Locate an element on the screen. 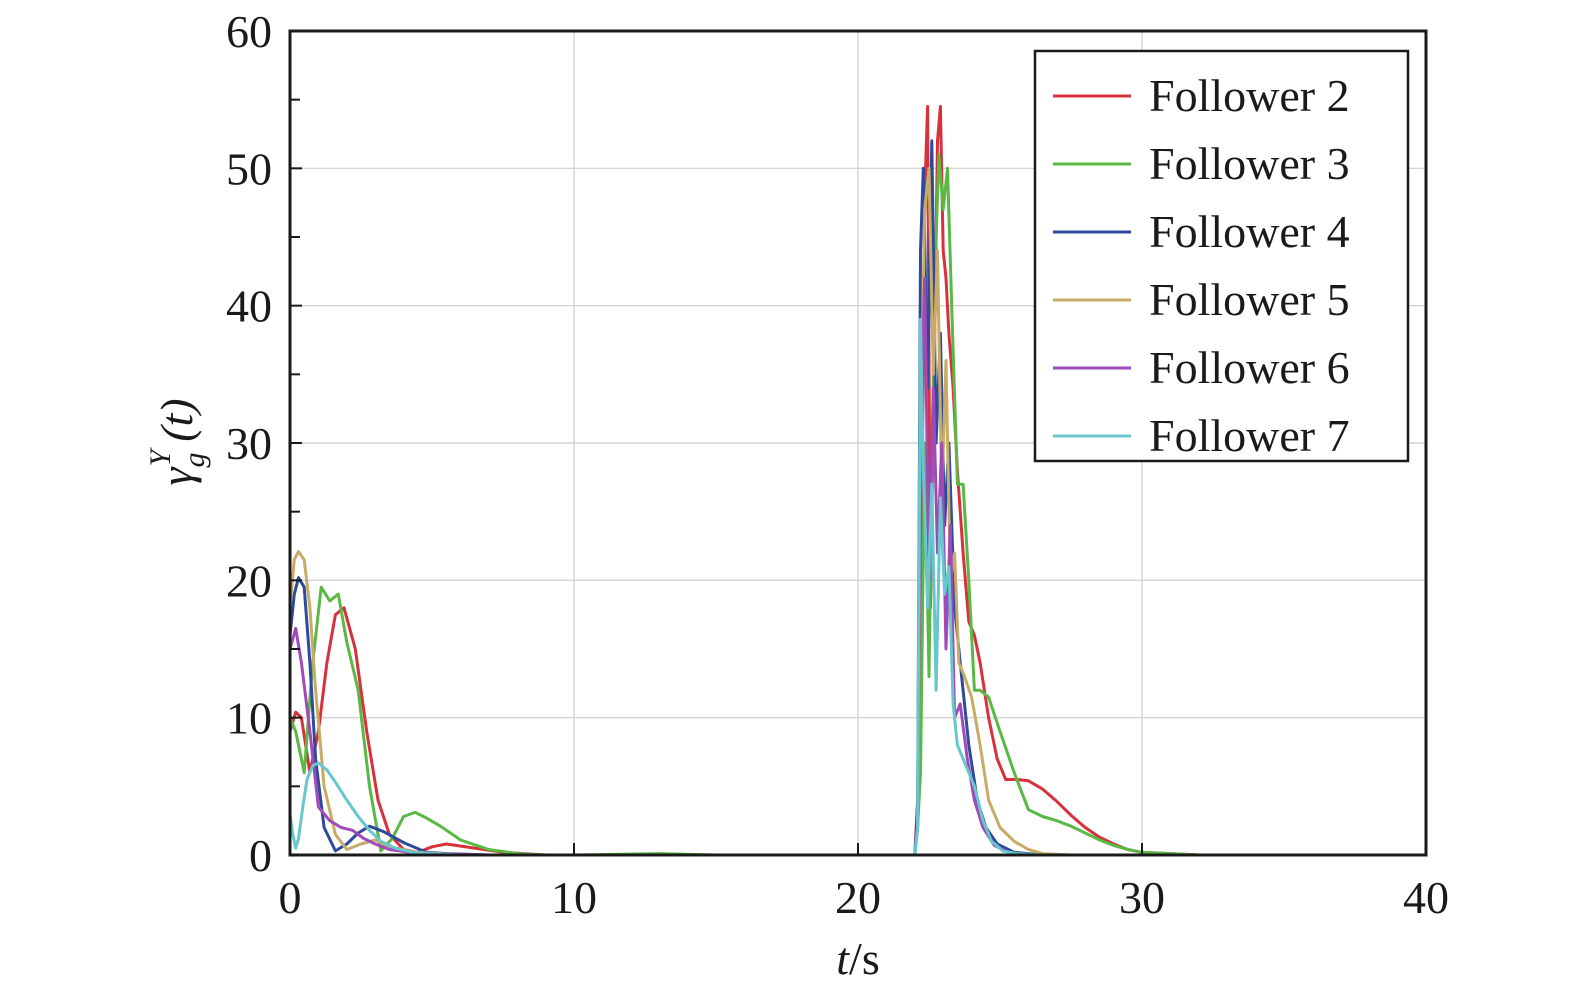 The image size is (1575, 1004). legend-box is located at coordinates (1221, 256).